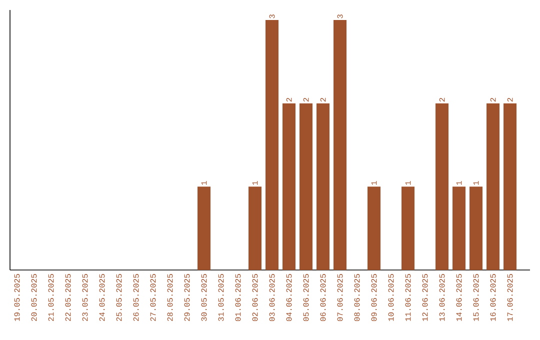 This screenshot has height=340, width=540. Describe the element at coordinates (374, 298) in the screenshot. I see `x-tick-label: 09.06.2025` at that location.